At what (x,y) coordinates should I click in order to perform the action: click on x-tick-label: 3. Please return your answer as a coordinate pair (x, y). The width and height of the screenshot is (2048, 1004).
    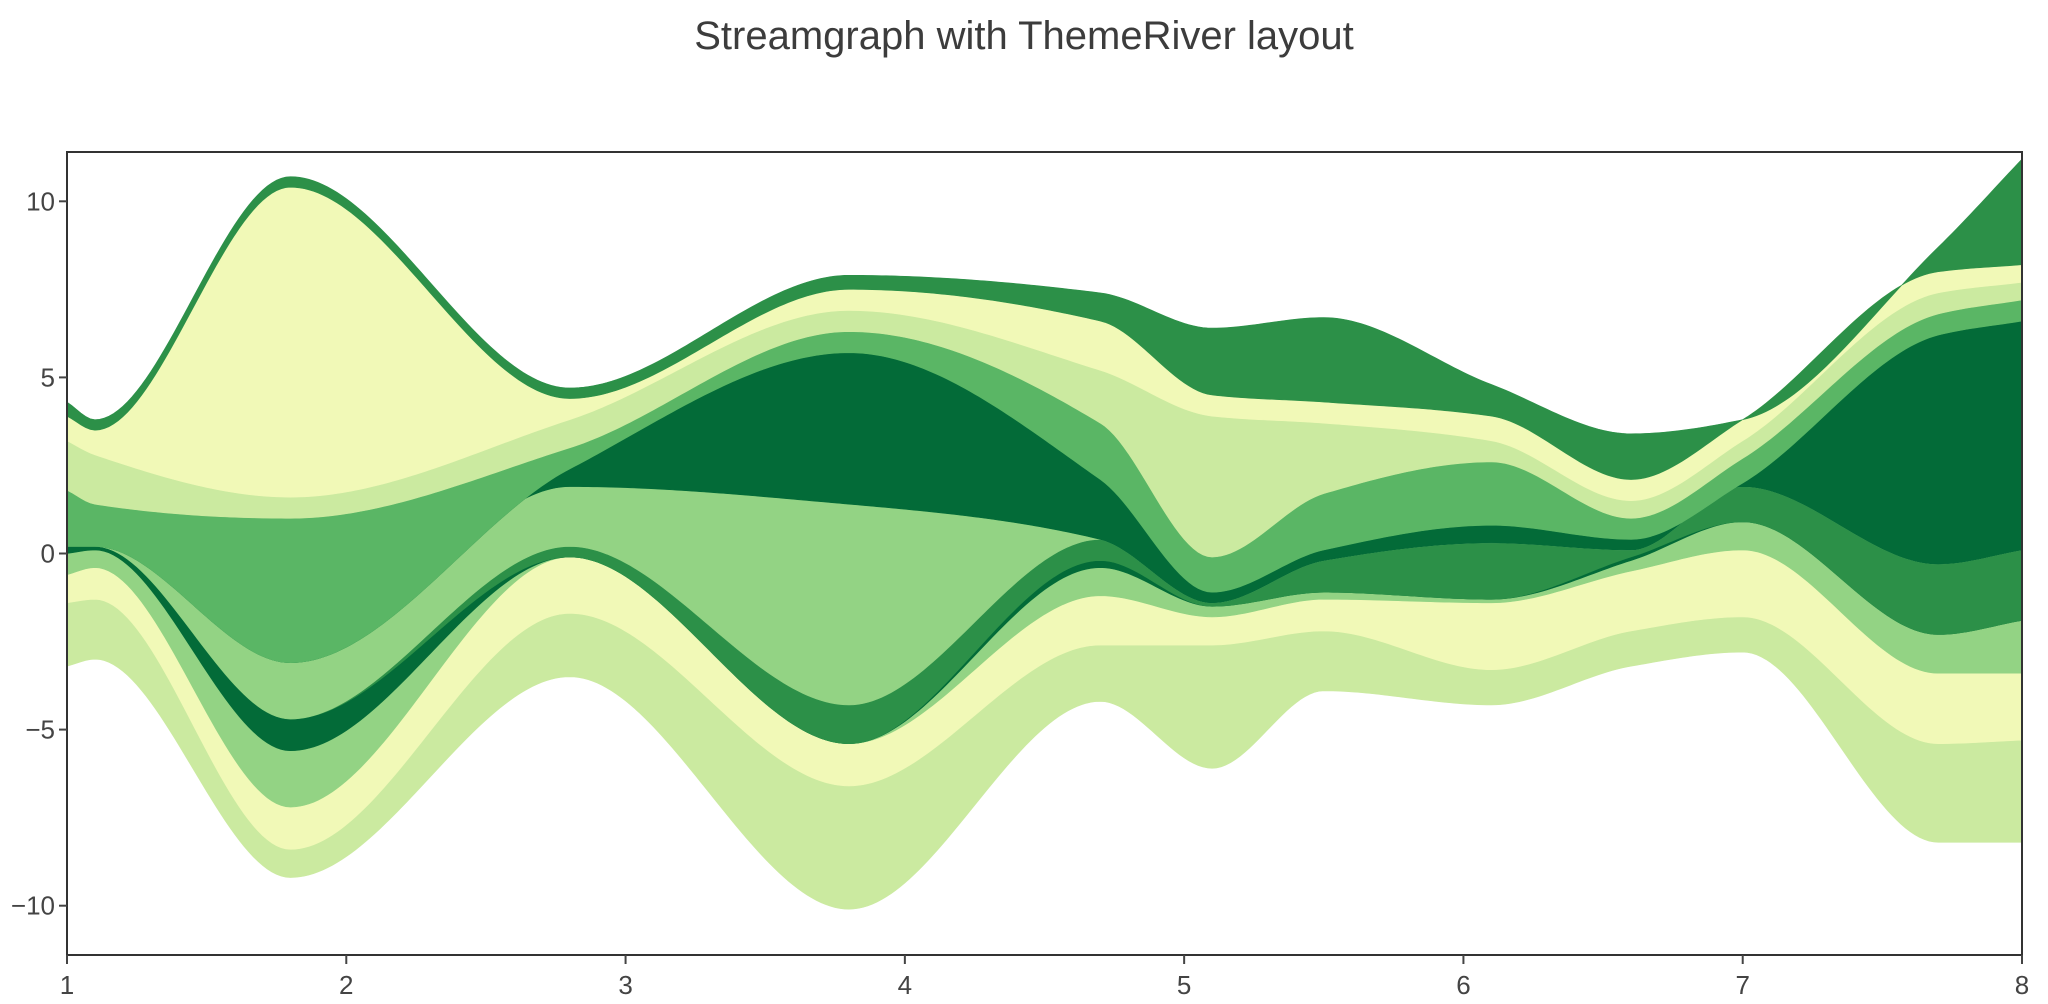
    Looking at the image, I should click on (625, 985).